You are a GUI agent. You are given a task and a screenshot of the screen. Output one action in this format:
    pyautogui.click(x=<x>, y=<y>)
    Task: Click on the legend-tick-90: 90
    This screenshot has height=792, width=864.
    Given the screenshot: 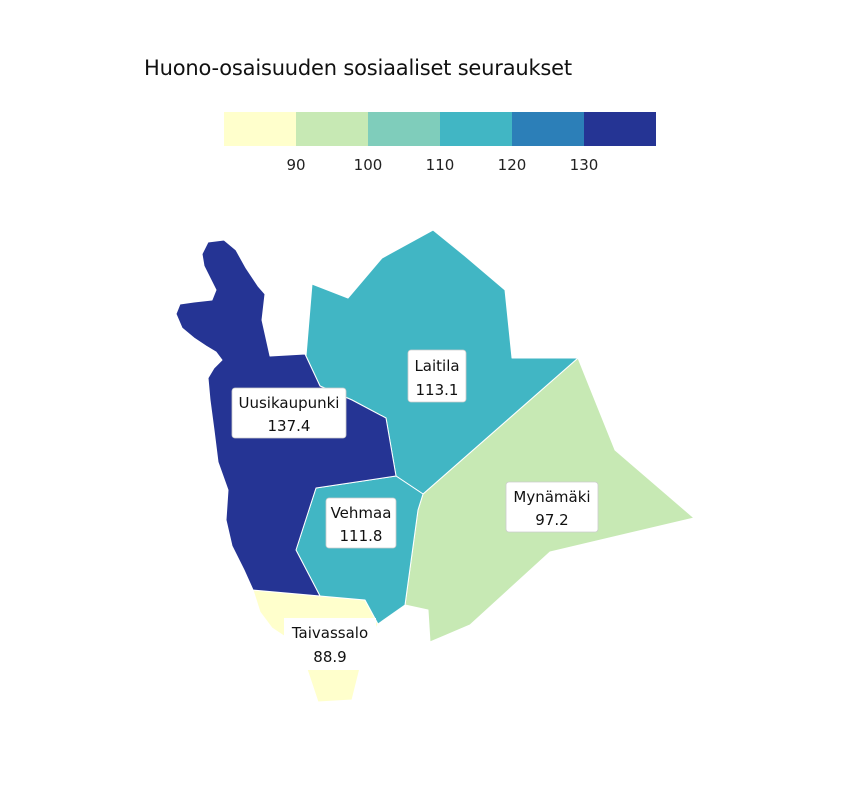 What is the action you would take?
    pyautogui.click(x=295, y=165)
    